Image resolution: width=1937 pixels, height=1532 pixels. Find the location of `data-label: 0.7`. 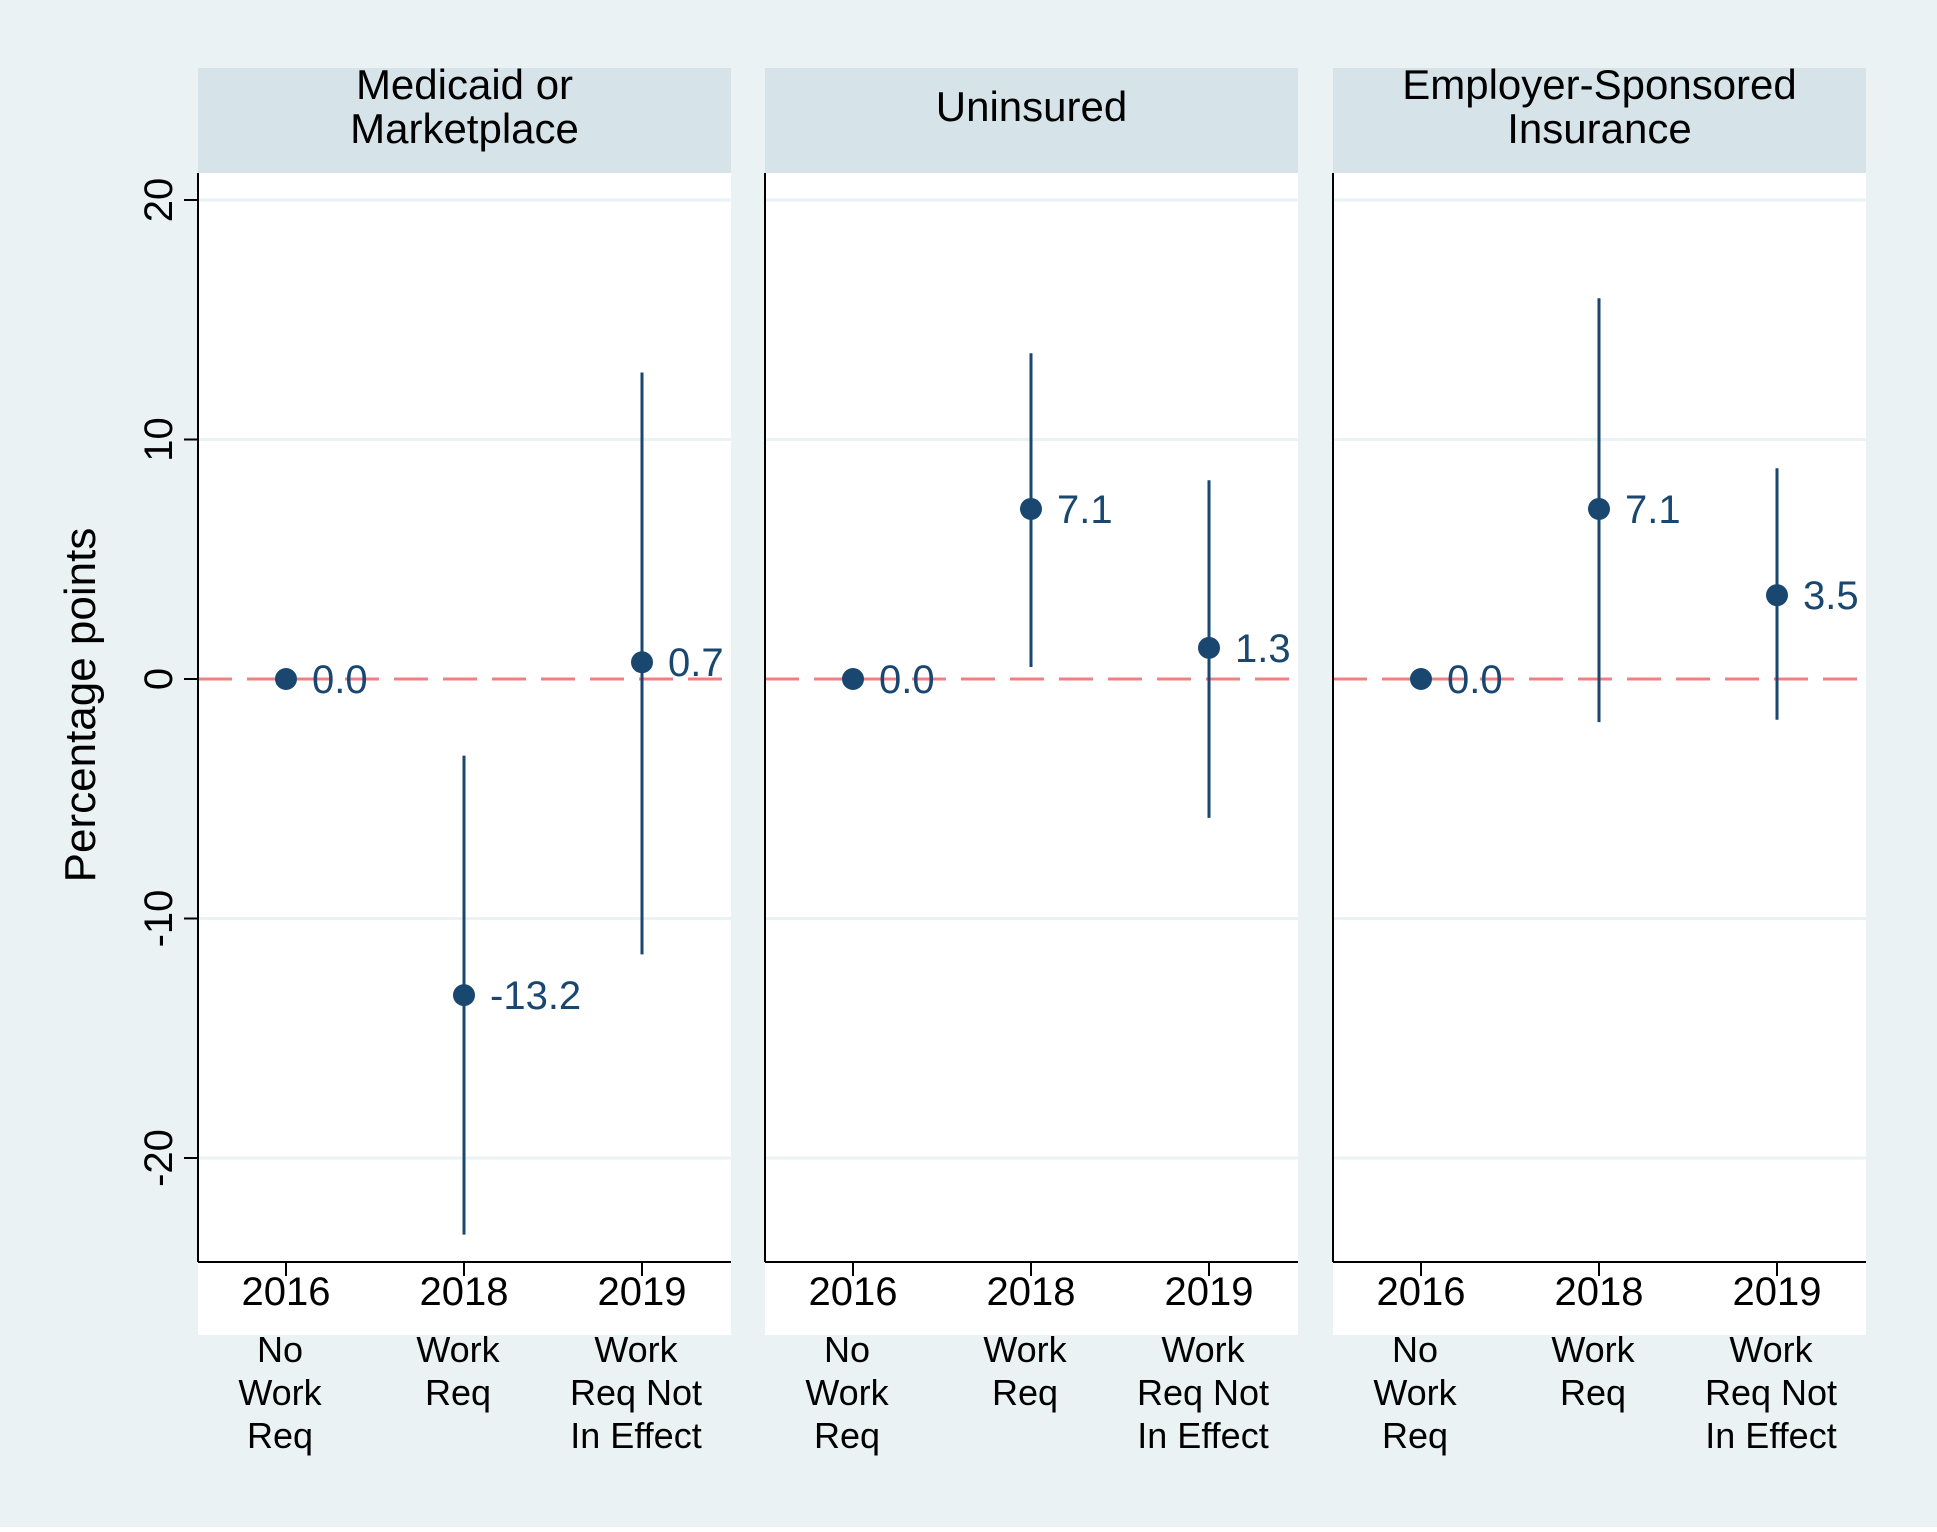

data-label: 0.7 is located at coordinates (696, 663).